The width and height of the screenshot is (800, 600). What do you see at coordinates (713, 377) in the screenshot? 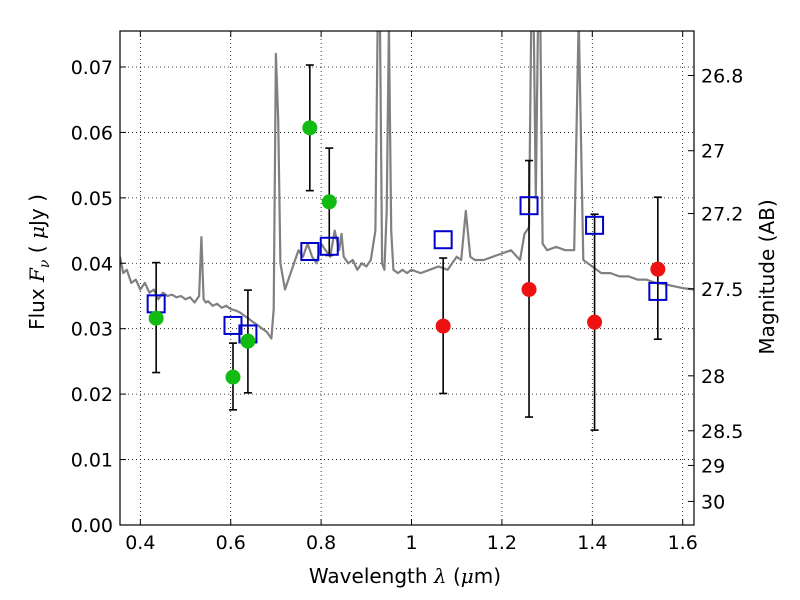
I see `right-tick-label: 28` at bounding box center [713, 377].